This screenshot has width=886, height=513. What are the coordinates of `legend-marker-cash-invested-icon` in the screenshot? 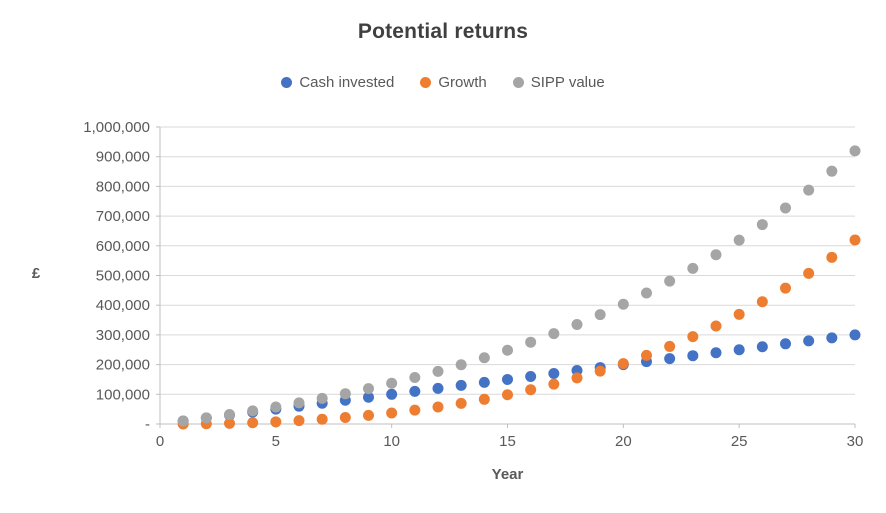 It's located at (287, 82).